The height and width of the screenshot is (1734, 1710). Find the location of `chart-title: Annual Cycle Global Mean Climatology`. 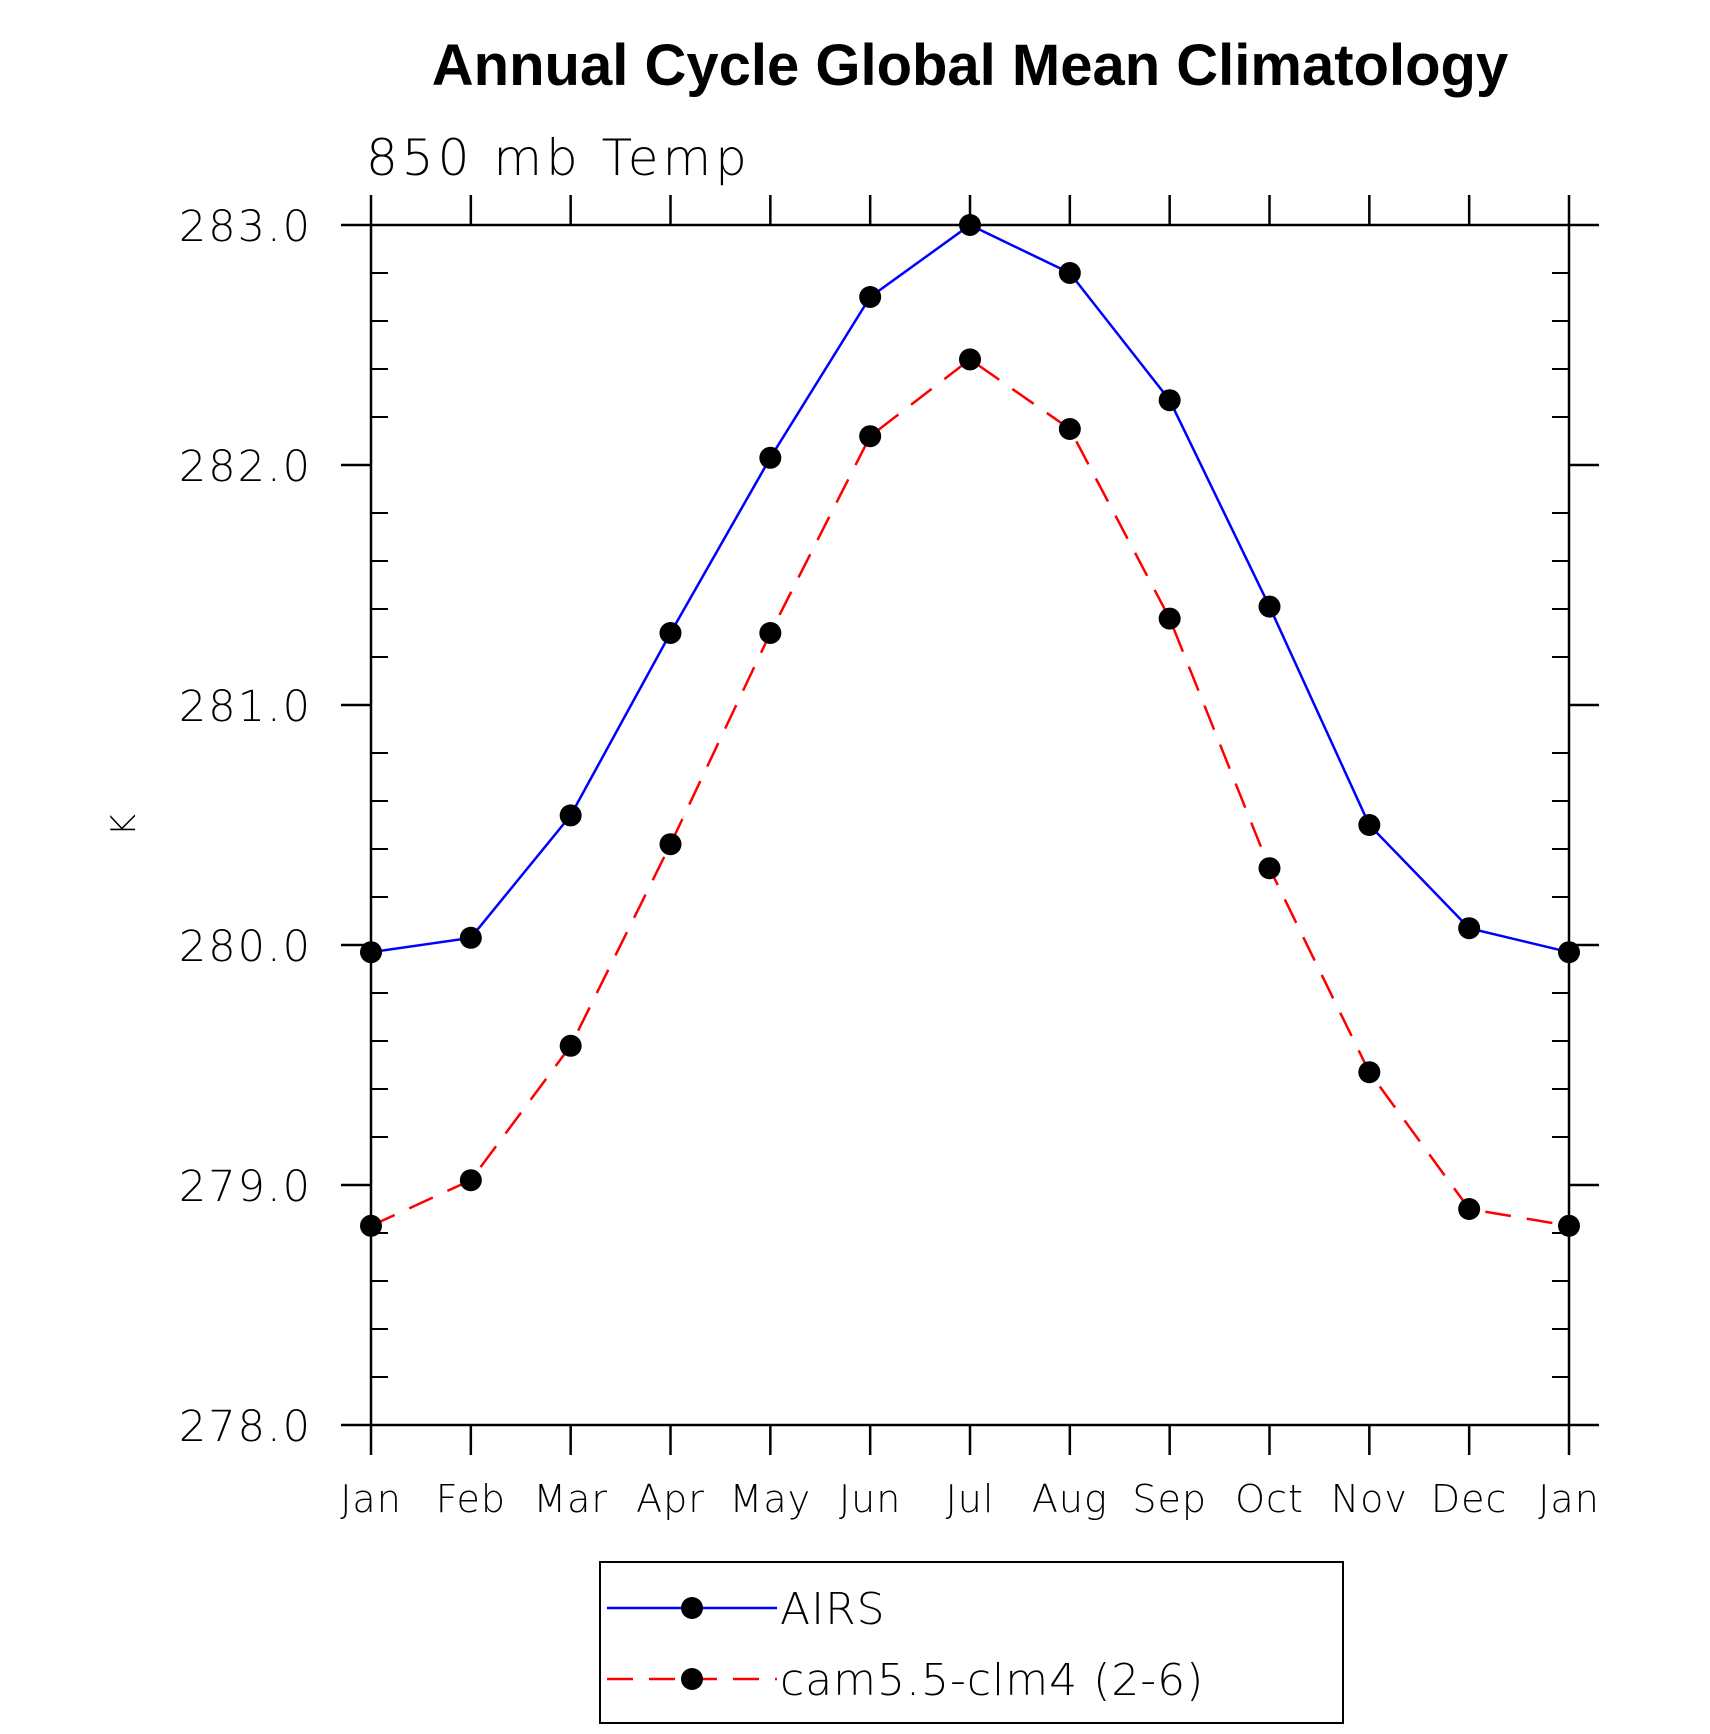

chart-title: Annual Cycle Global Mean Climatology is located at coordinates (970, 65).